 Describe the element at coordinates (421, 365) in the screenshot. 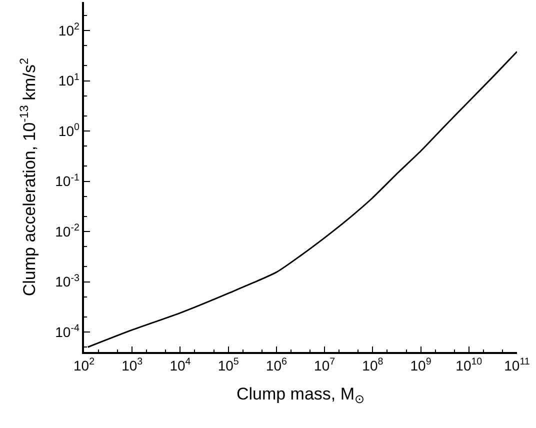

I see `x-tick-label: 10$^{9}$` at that location.